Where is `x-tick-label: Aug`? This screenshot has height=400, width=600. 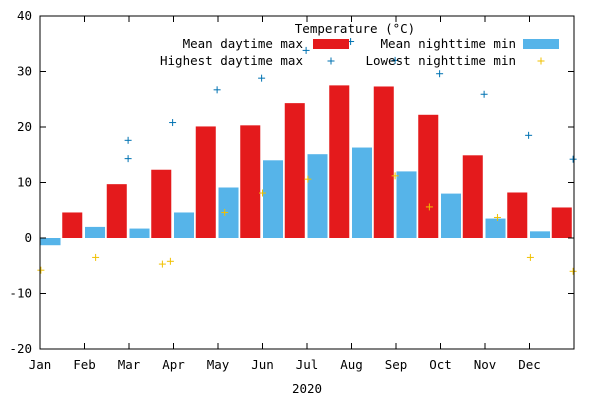 x-tick-label: Aug is located at coordinates (351, 364).